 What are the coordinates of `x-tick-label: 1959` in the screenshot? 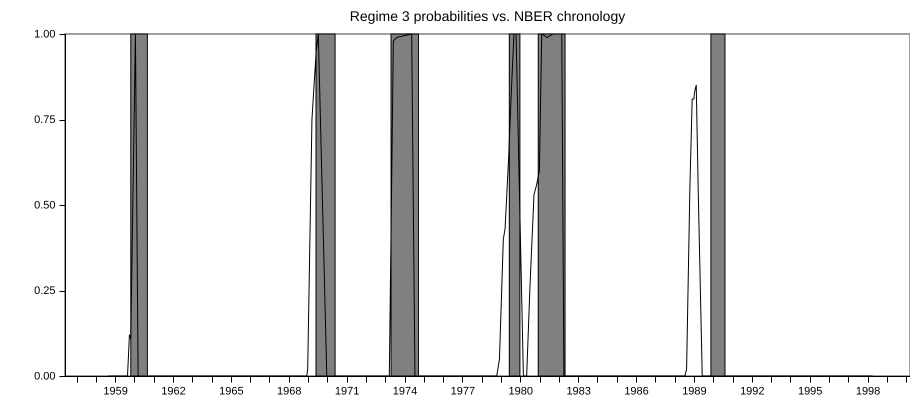 It's located at (115, 392).